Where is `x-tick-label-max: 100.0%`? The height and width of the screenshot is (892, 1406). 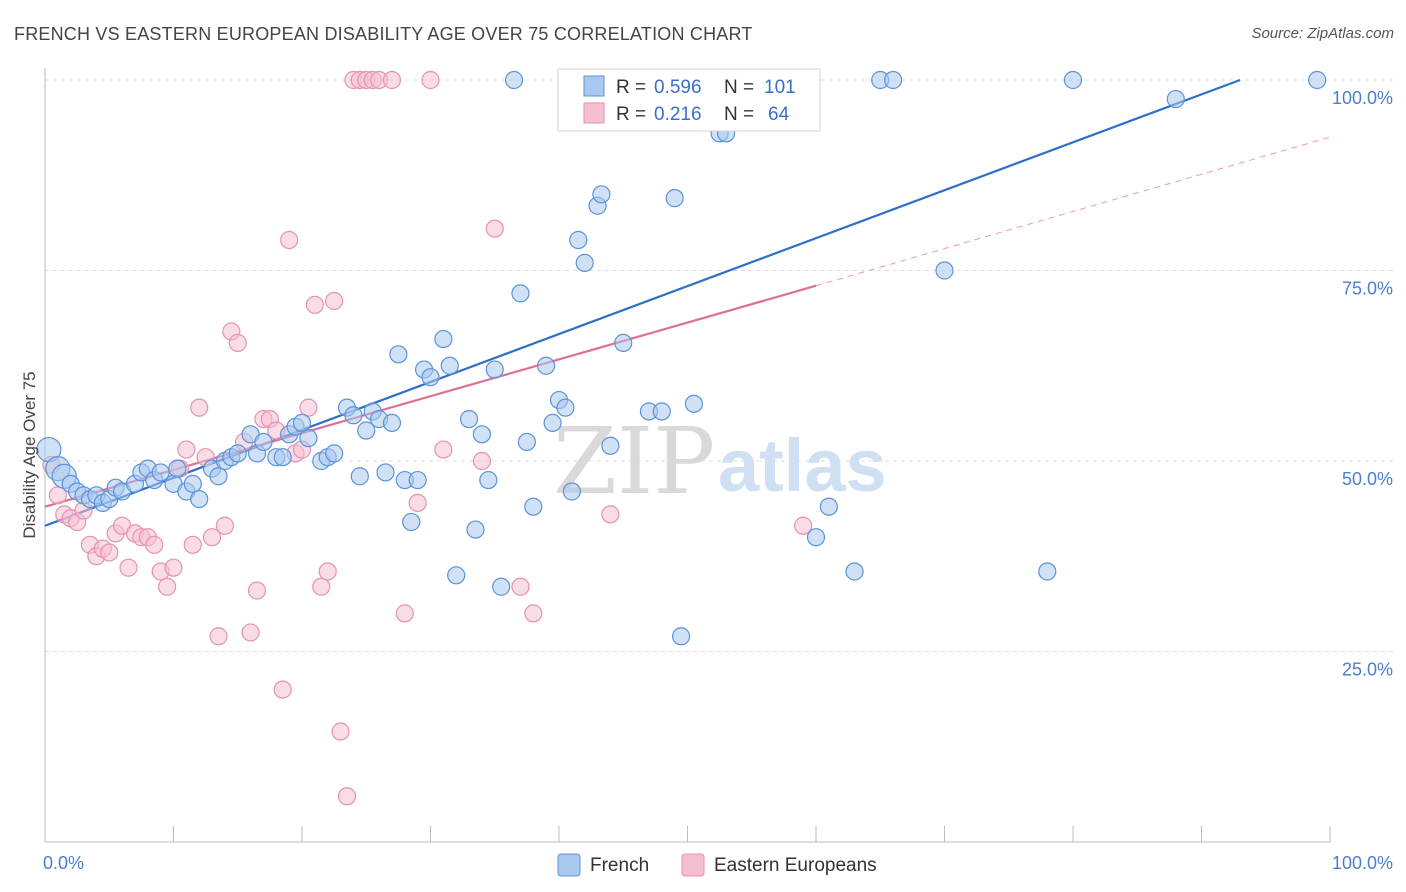 x-tick-label-max: 100.0% is located at coordinates (1362, 863).